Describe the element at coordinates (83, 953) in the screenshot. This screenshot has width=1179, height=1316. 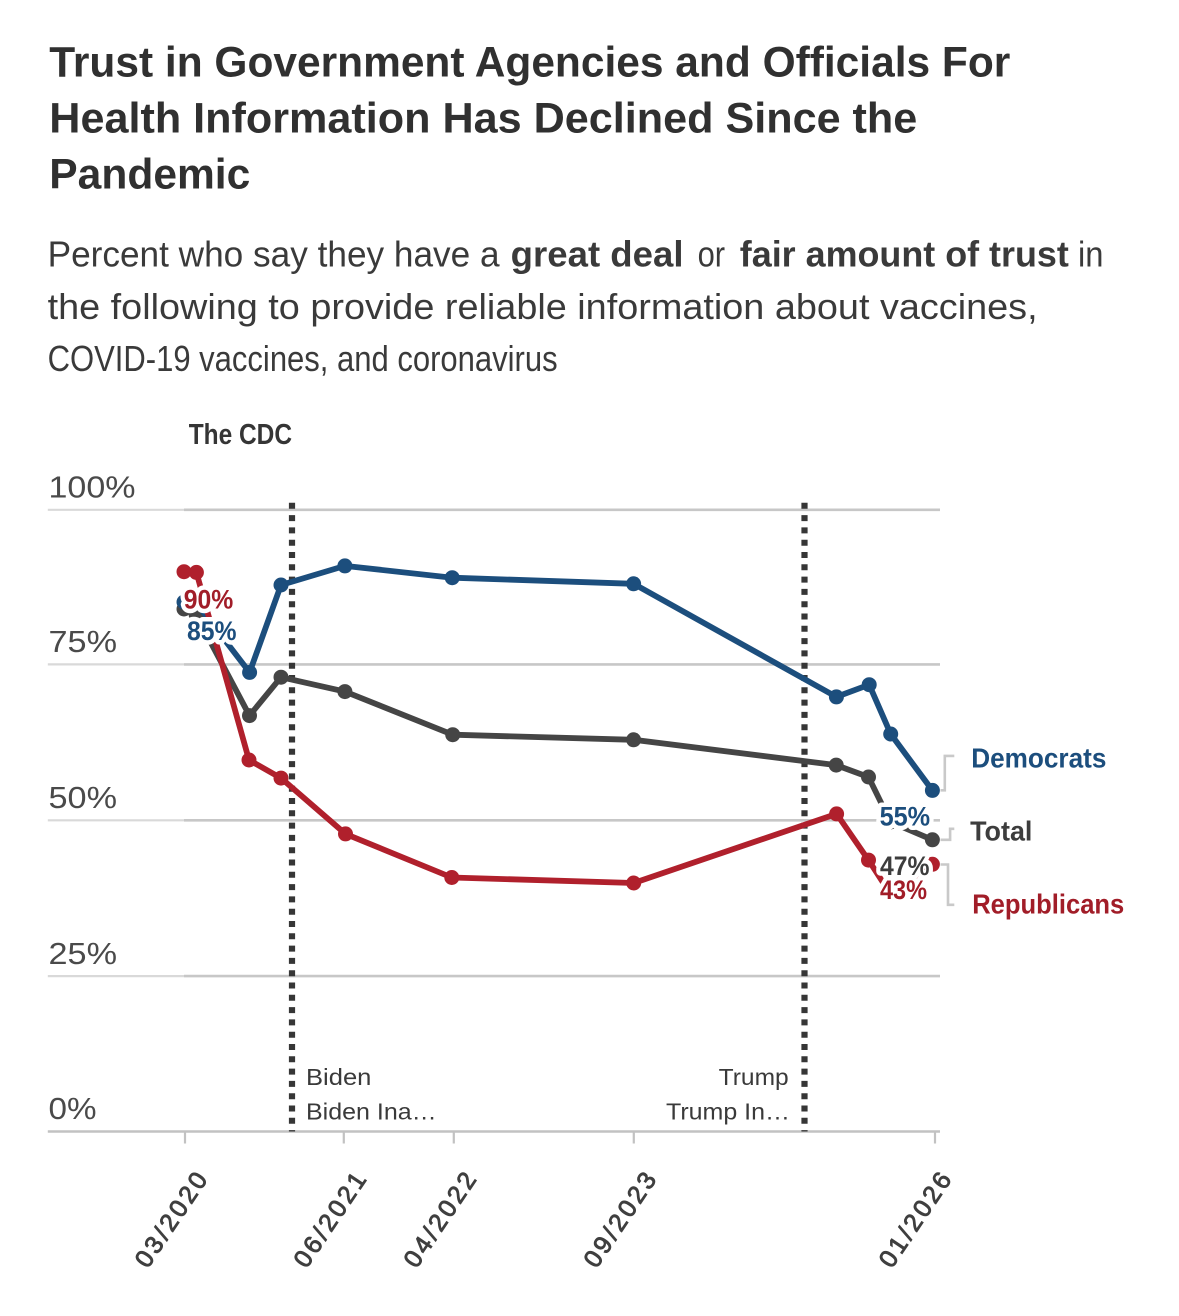
I see `svg-text: 25%` at that location.